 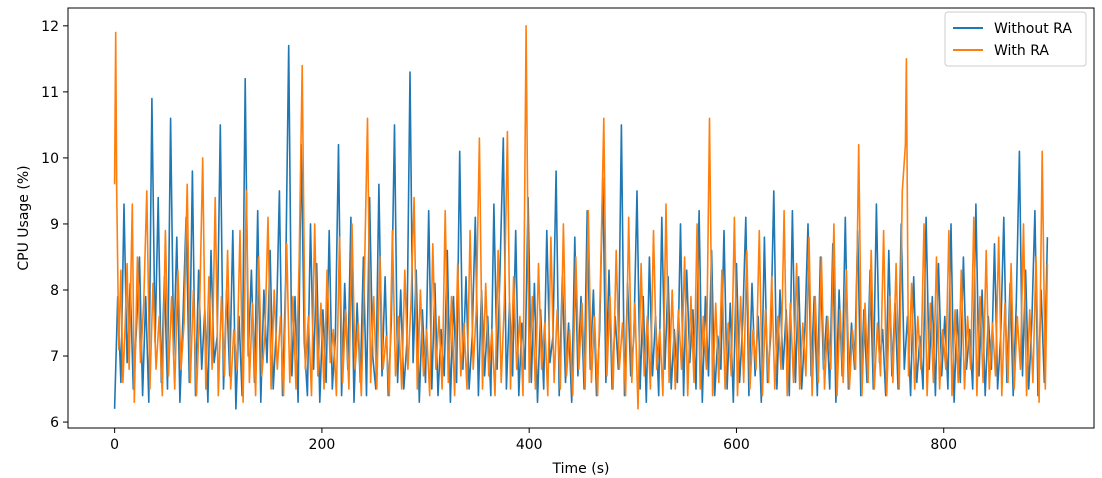 What do you see at coordinates (114, 445) in the screenshot?
I see `x-tick-label: 0` at bounding box center [114, 445].